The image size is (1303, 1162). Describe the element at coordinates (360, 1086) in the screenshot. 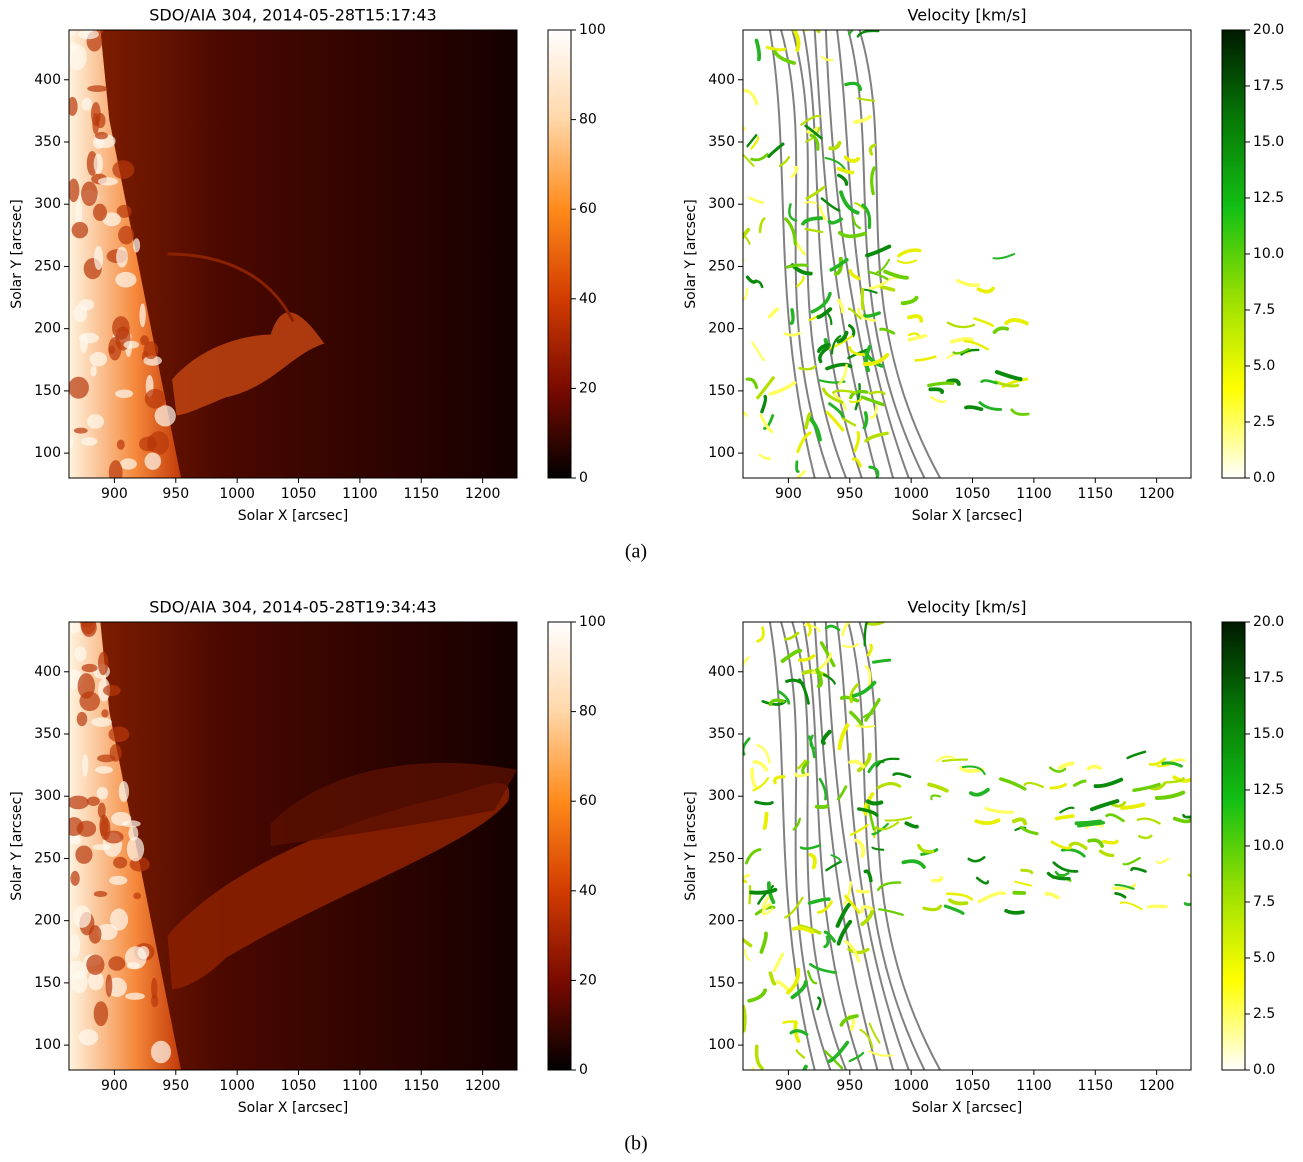

I see `x-tick-label: 1100` at that location.